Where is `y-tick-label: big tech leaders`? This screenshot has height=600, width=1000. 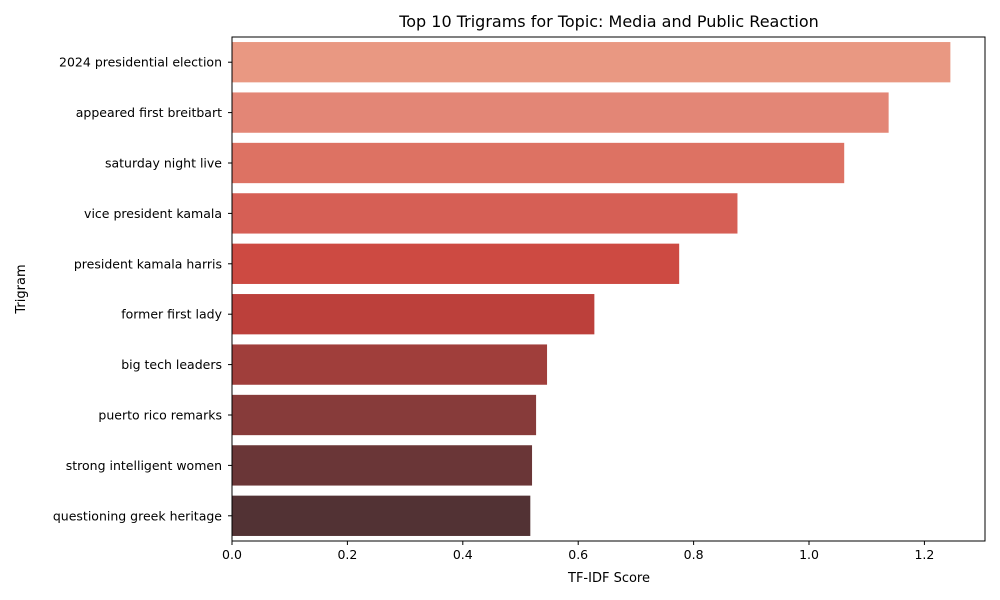 y-tick-label: big tech leaders is located at coordinates (171, 364).